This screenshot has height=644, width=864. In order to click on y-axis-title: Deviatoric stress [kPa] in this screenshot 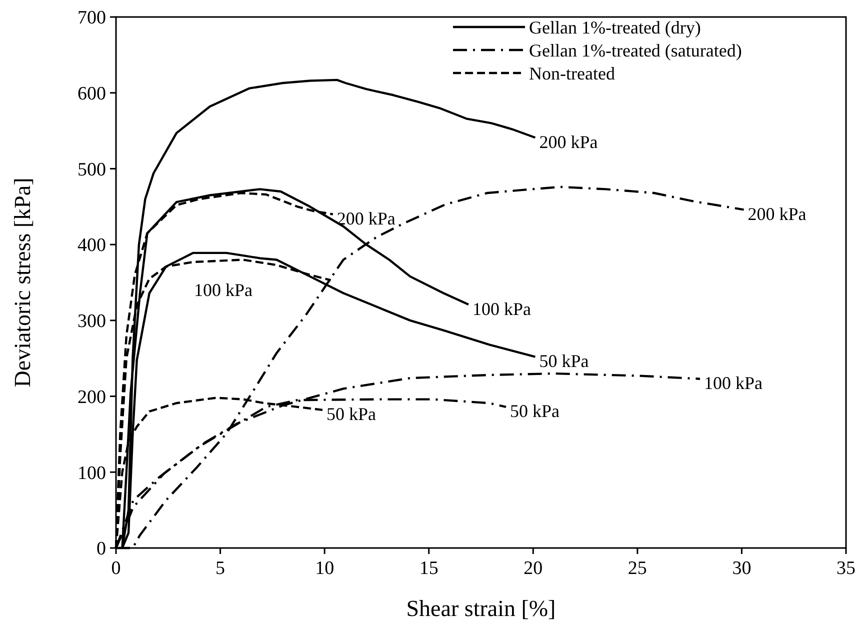, I will do `click(22, 283)`.